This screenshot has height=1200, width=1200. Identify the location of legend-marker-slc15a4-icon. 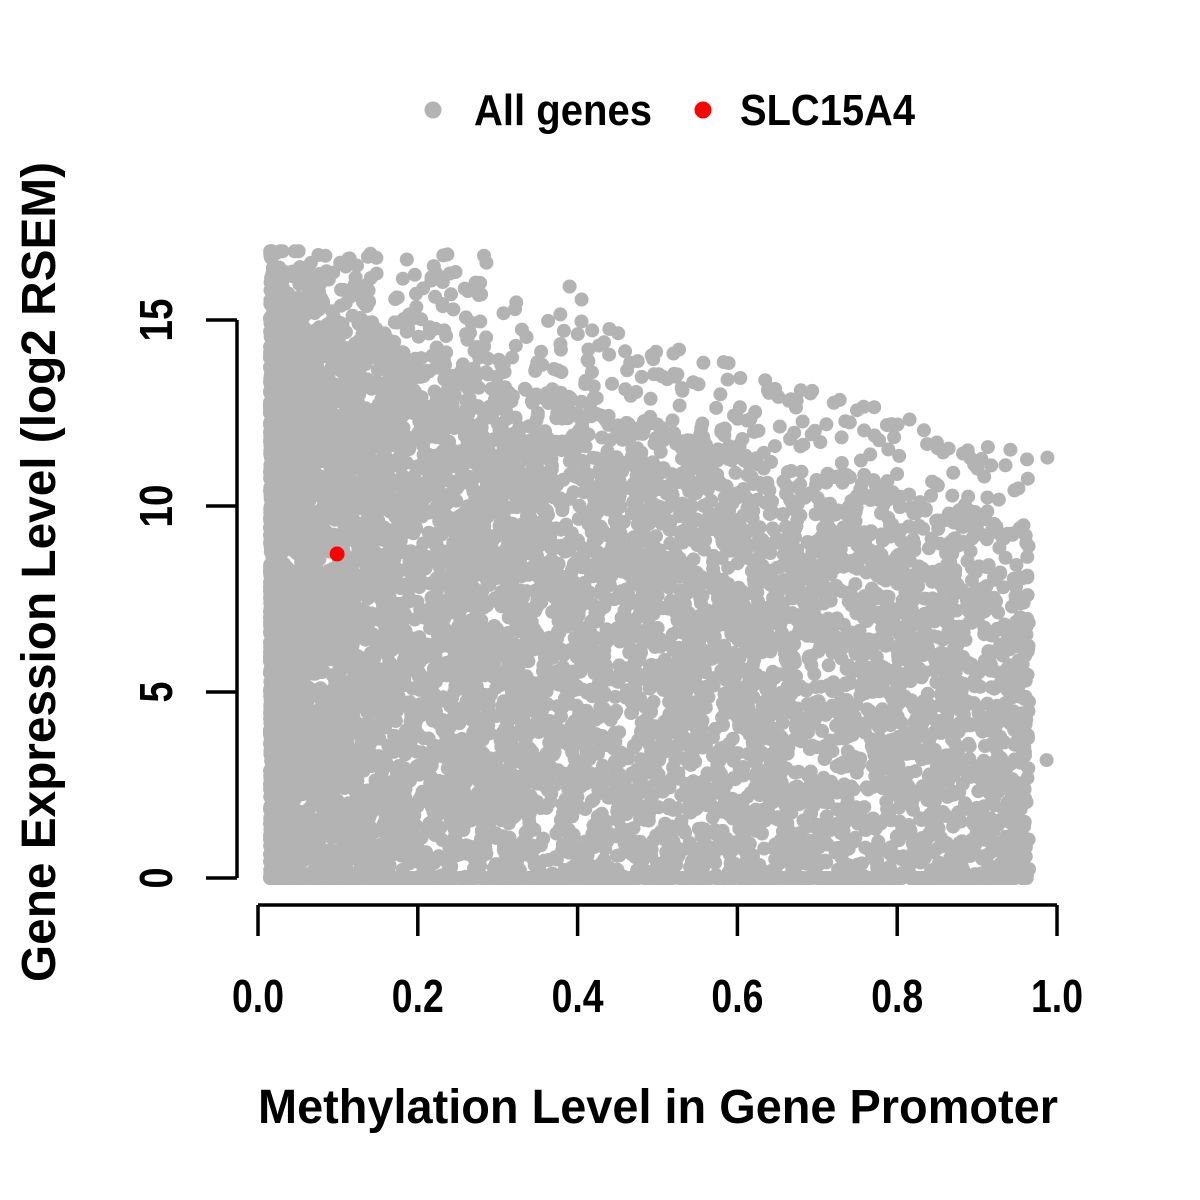
(703, 110).